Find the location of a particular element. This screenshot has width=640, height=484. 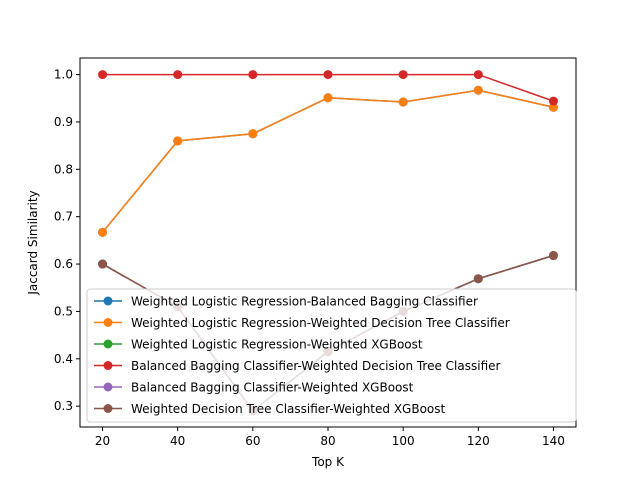

x-axis-label: Top K is located at coordinates (328, 462).